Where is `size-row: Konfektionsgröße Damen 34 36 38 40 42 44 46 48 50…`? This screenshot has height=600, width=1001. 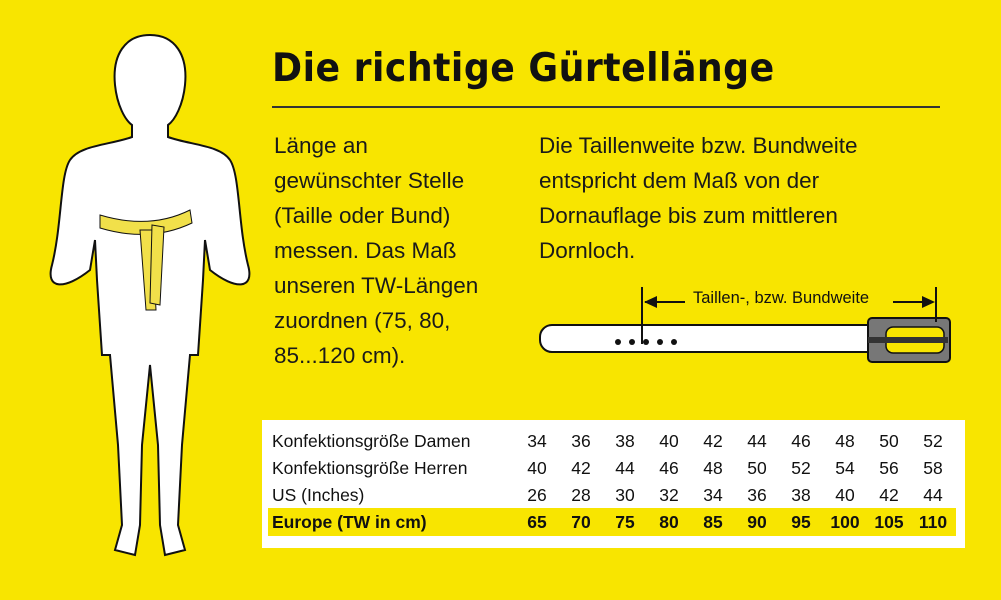
size-row: Konfektionsgröße Damen 34 36 38 40 42 44 46 48 50… is located at coordinates (613, 441).